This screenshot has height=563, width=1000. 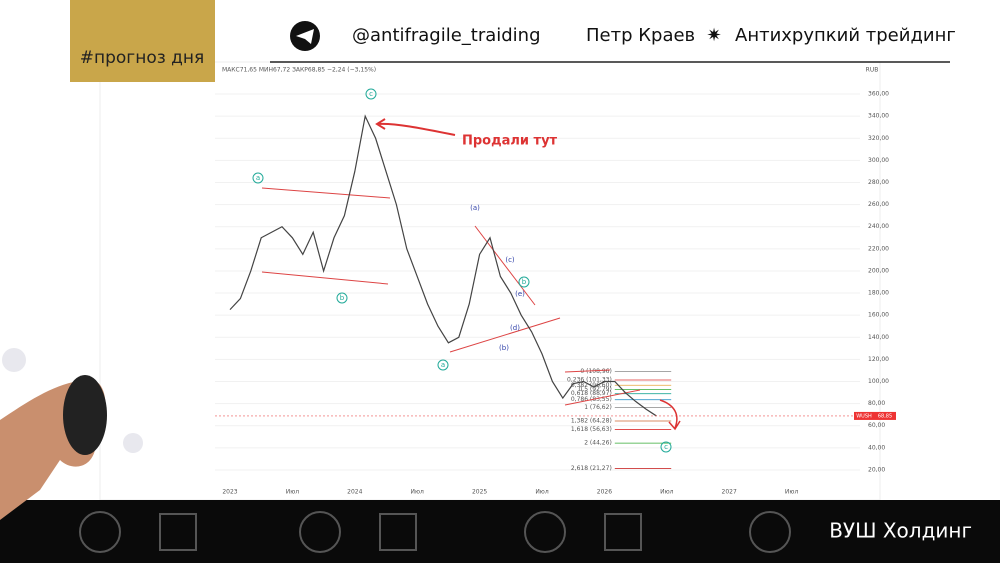 What do you see at coordinates (598, 443) in the screenshot?
I see `fib-label: 2 (44,26)` at bounding box center [598, 443].